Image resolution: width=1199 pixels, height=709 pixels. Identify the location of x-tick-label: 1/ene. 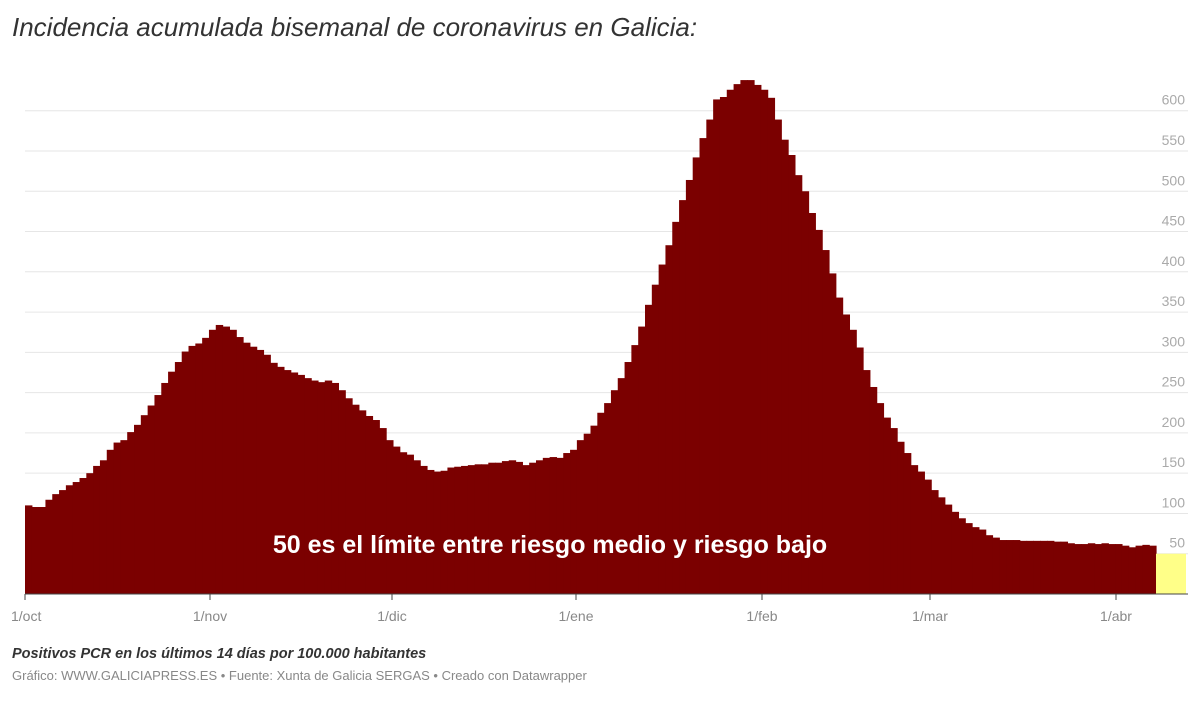
(575, 616).